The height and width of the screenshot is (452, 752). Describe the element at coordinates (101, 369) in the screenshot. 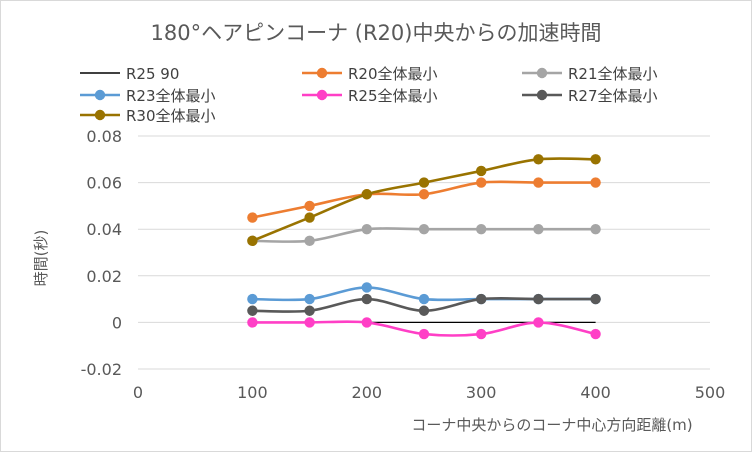

I see `y-tick-label: -0.02` at that location.